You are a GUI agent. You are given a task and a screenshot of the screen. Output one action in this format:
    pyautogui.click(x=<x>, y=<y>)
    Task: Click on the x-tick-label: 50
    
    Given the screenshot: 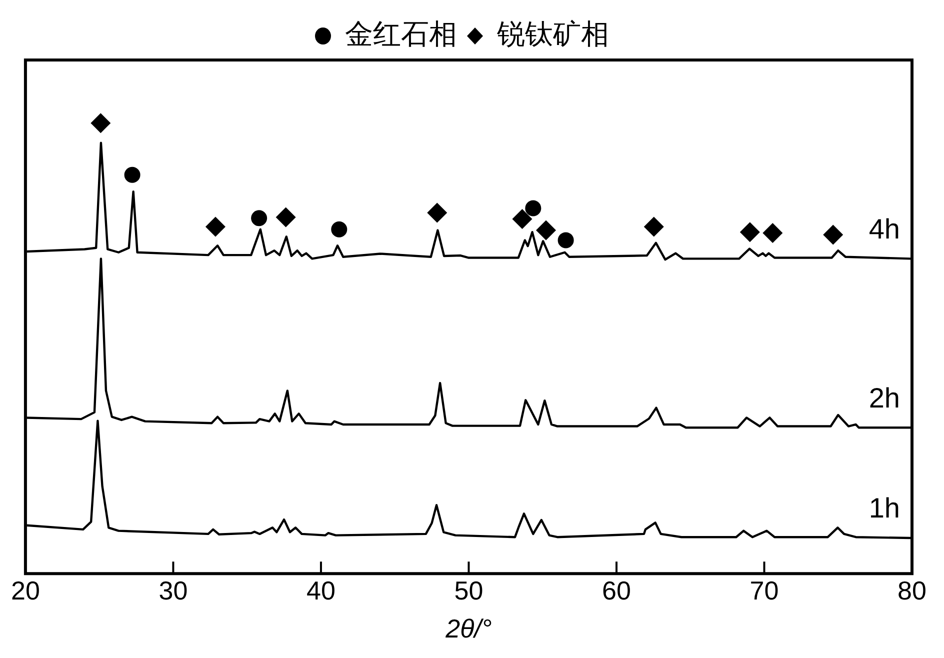 What is the action you would take?
    pyautogui.click(x=469, y=590)
    